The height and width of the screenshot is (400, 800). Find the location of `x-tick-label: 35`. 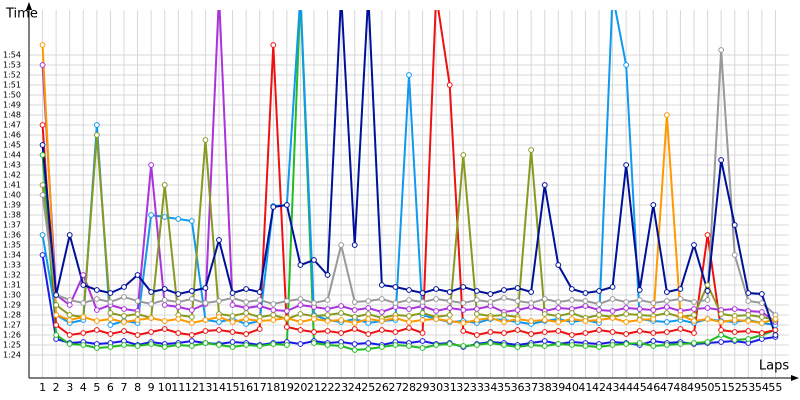

x-tick-label: 35 is located at coordinates (504, 387).